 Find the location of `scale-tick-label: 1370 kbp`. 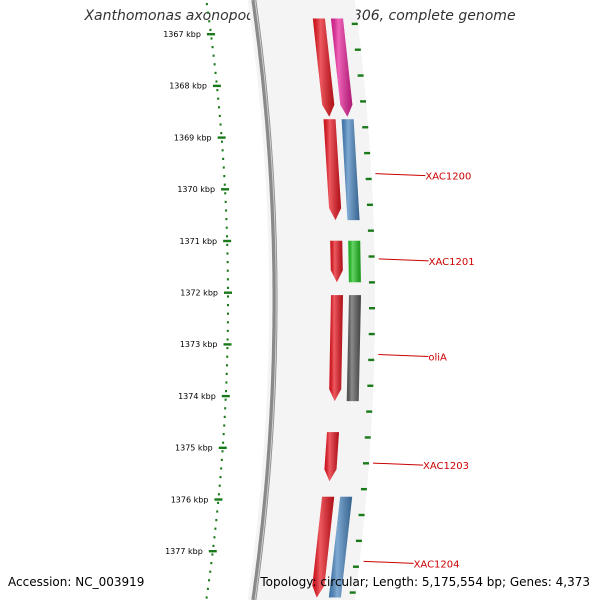

scale-tick-label: 1370 kbp is located at coordinates (196, 189).